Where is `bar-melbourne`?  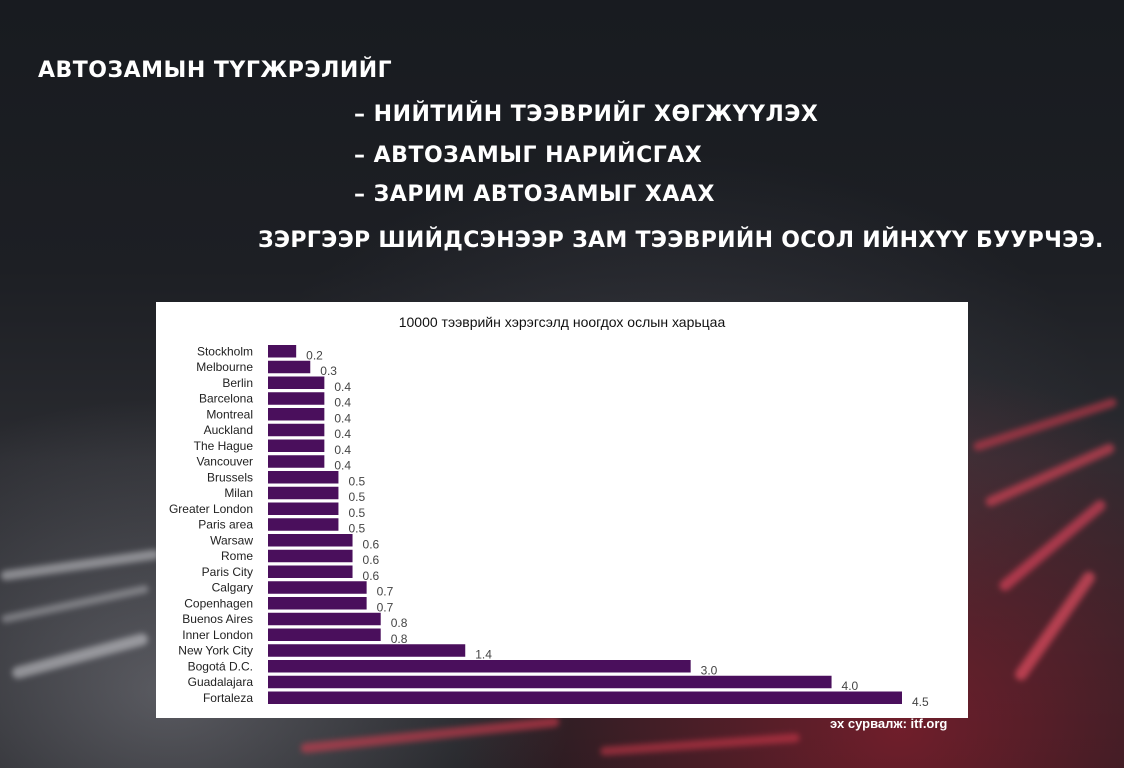 bar-melbourne is located at coordinates (289, 367).